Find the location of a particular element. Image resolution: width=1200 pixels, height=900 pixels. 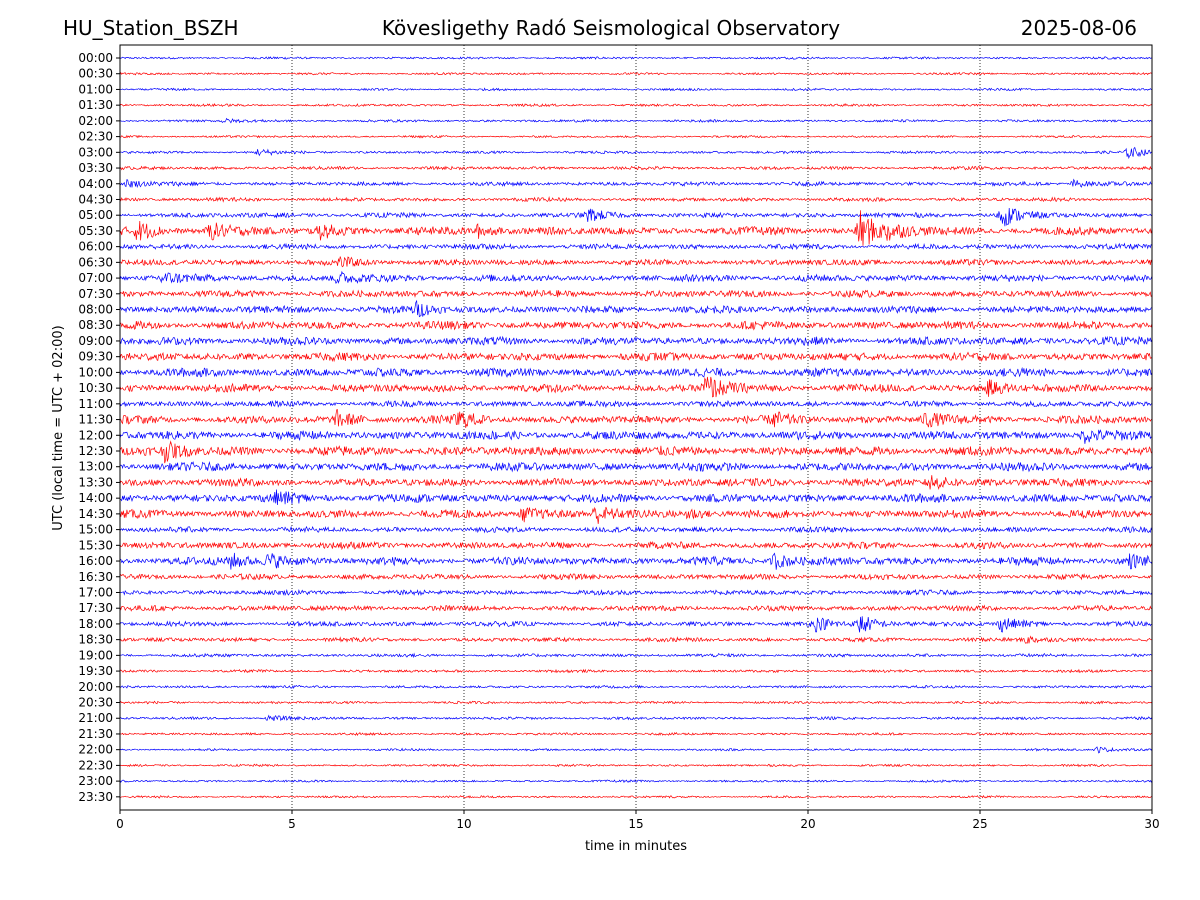

y-tick-label: 18:30 is located at coordinates (95, 640).